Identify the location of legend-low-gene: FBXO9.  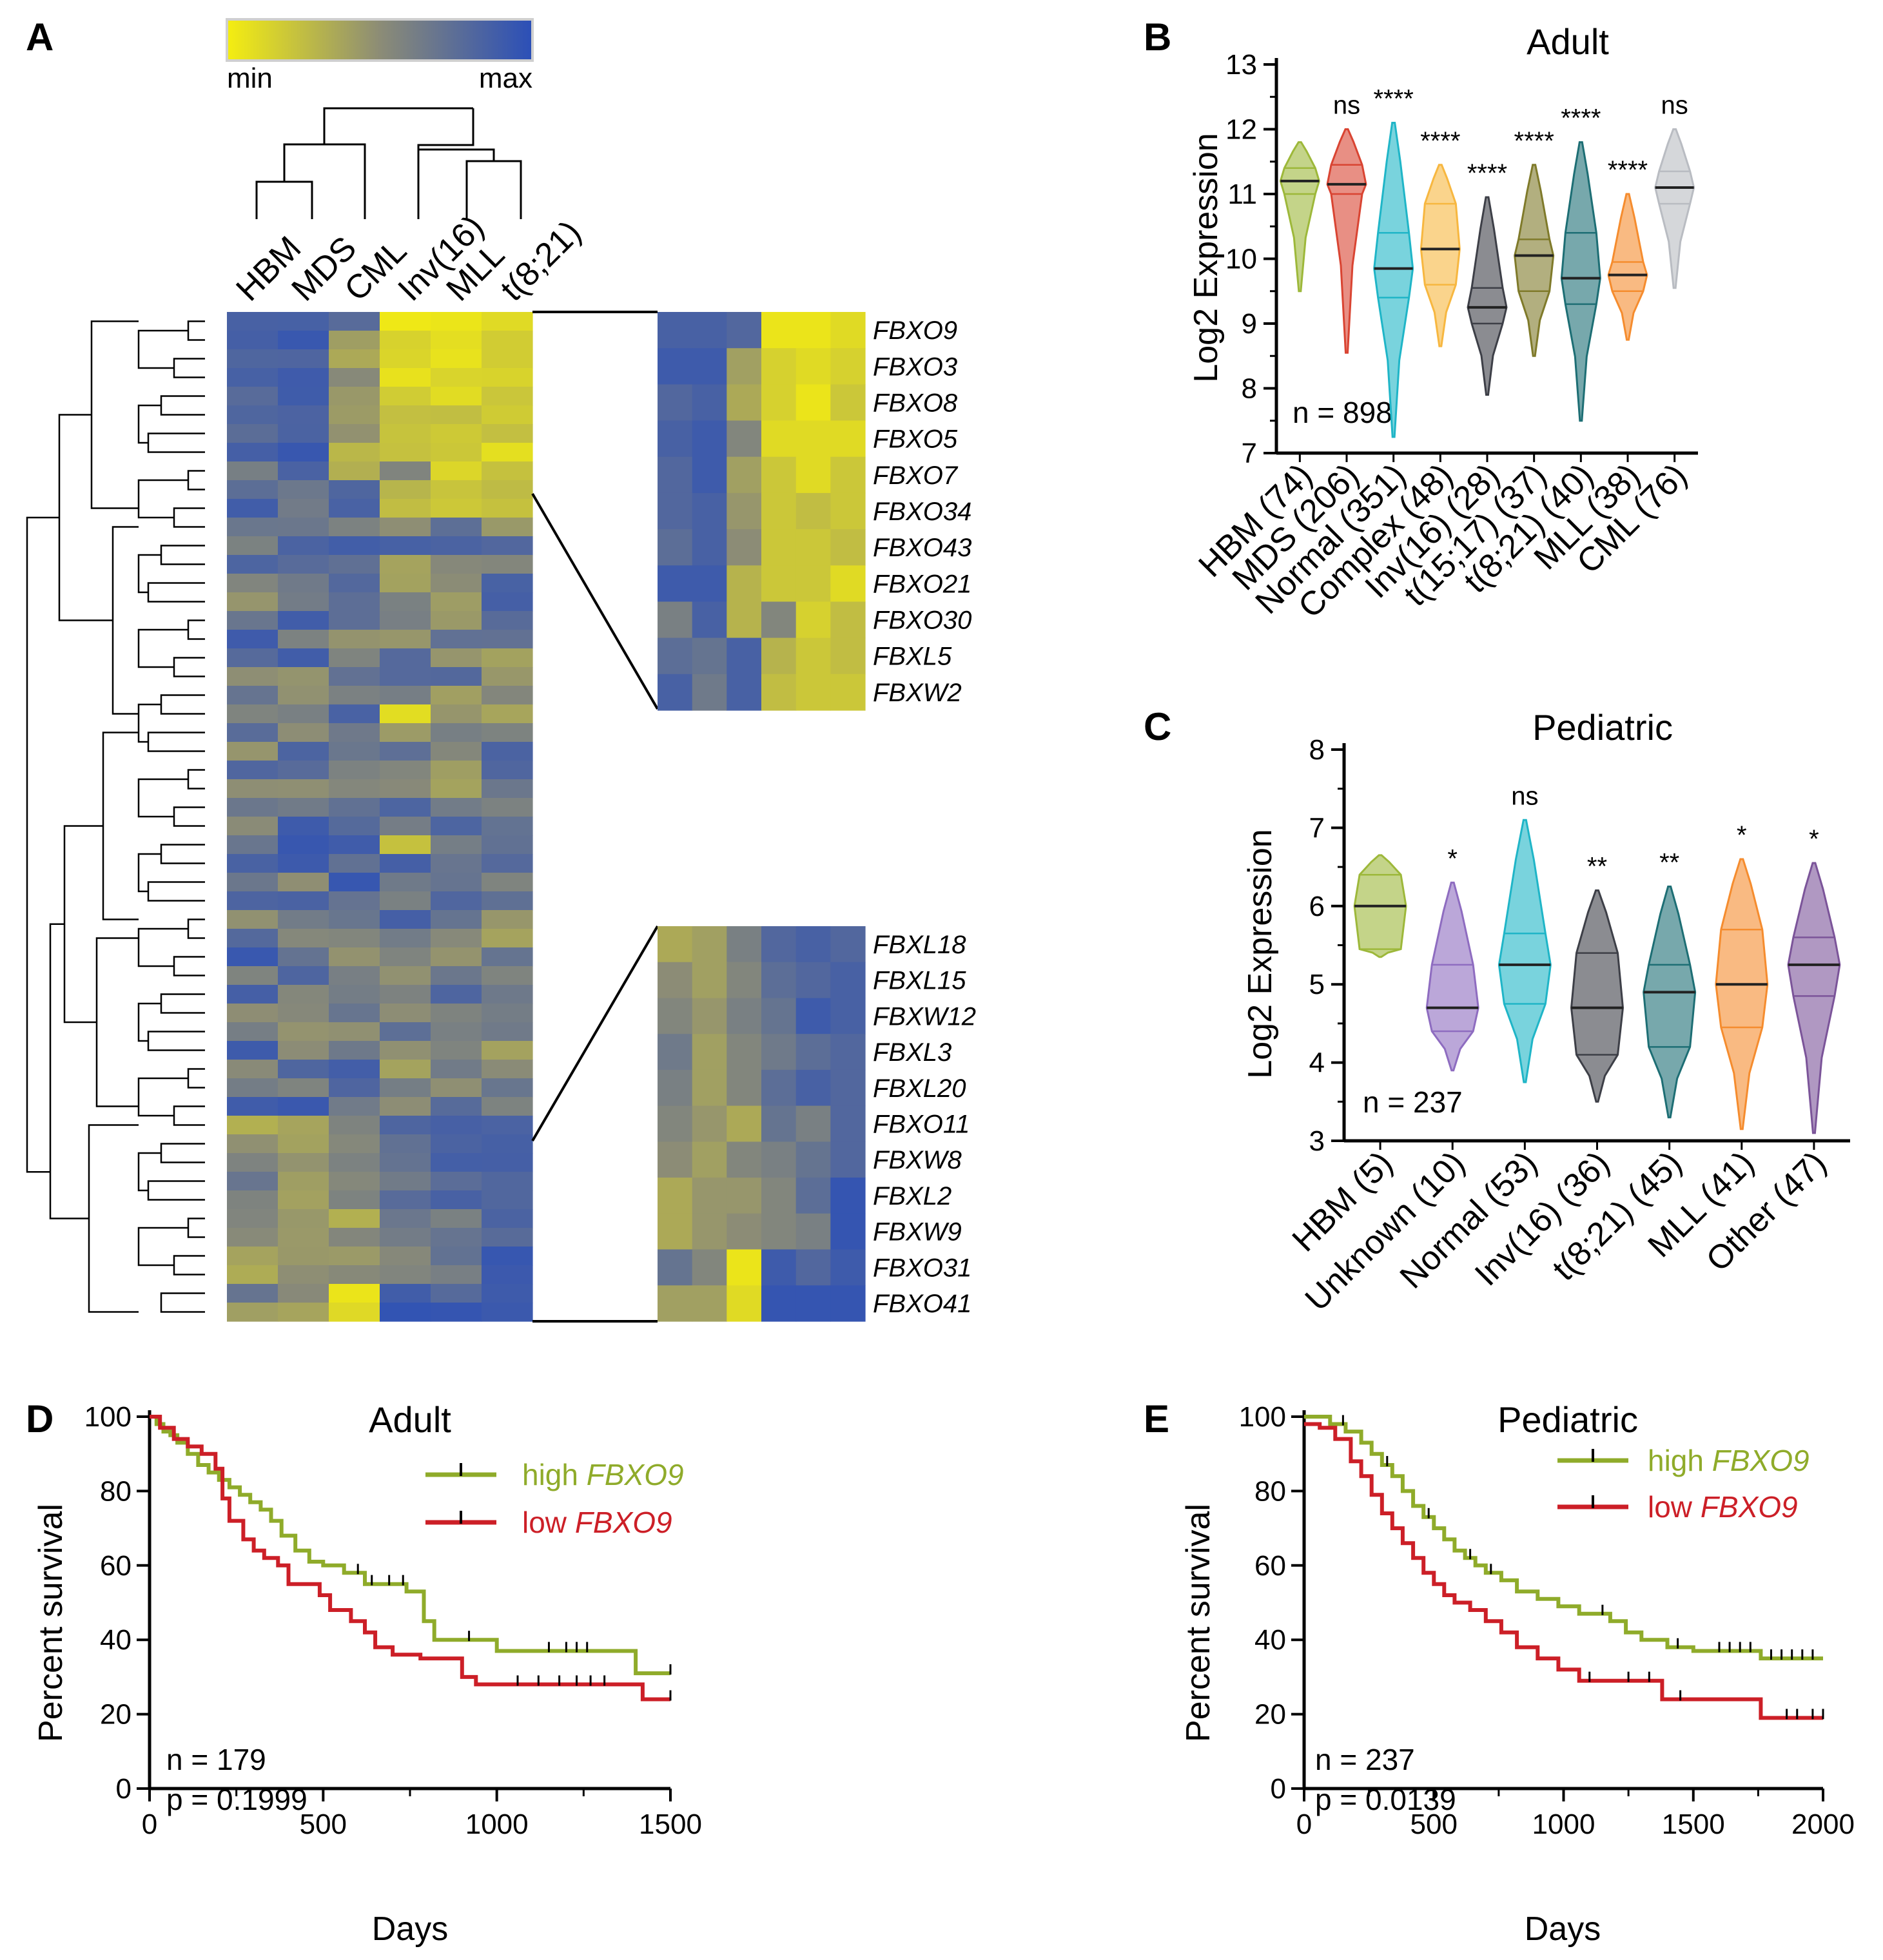
(623, 1523).